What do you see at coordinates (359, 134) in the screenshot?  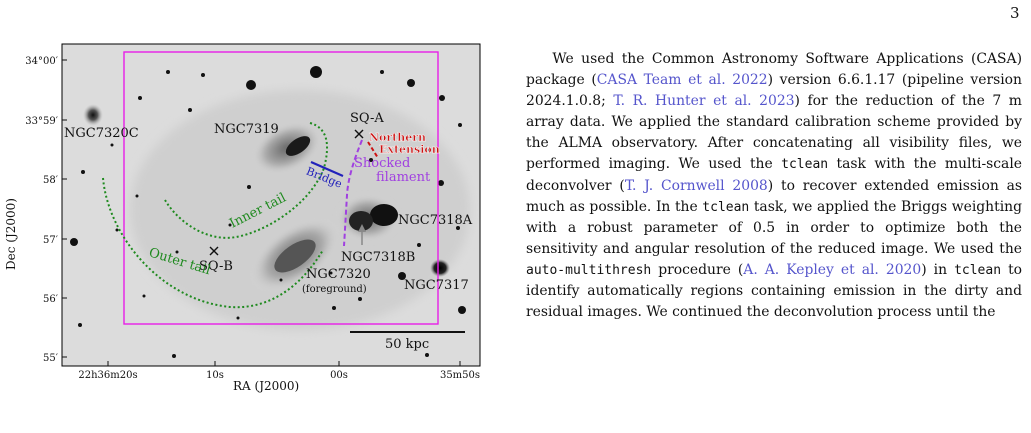 I see `sq-a-marker` at bounding box center [359, 134].